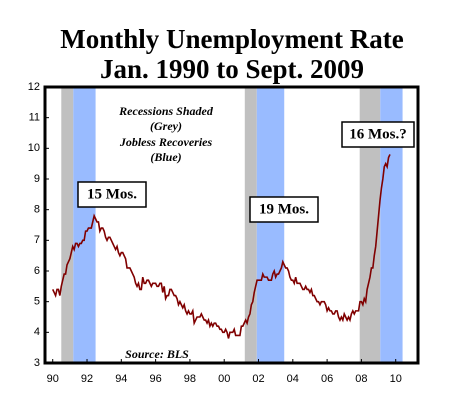 The width and height of the screenshot is (451, 412). Describe the element at coordinates (37, 179) in the screenshot. I see `y-tick-label: 9` at that location.